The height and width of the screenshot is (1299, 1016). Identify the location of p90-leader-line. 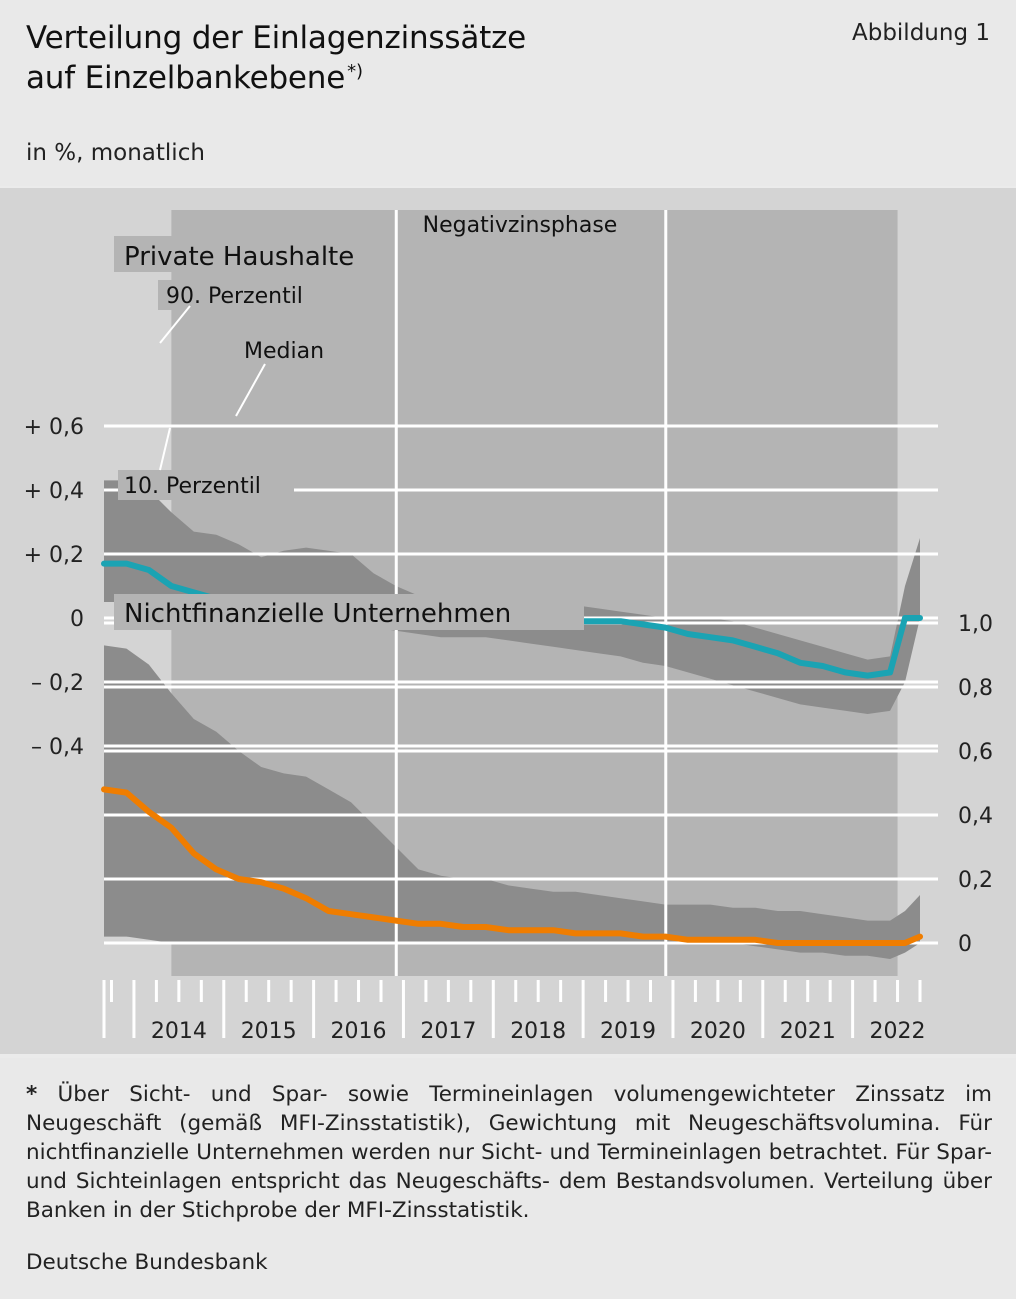
(175, 324).